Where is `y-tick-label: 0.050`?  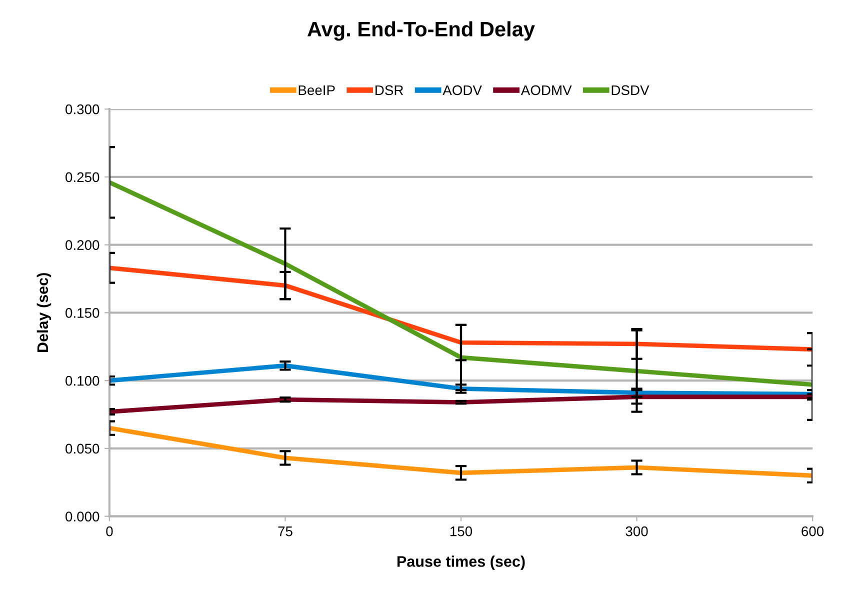
y-tick-label: 0.050 is located at coordinates (83, 449).